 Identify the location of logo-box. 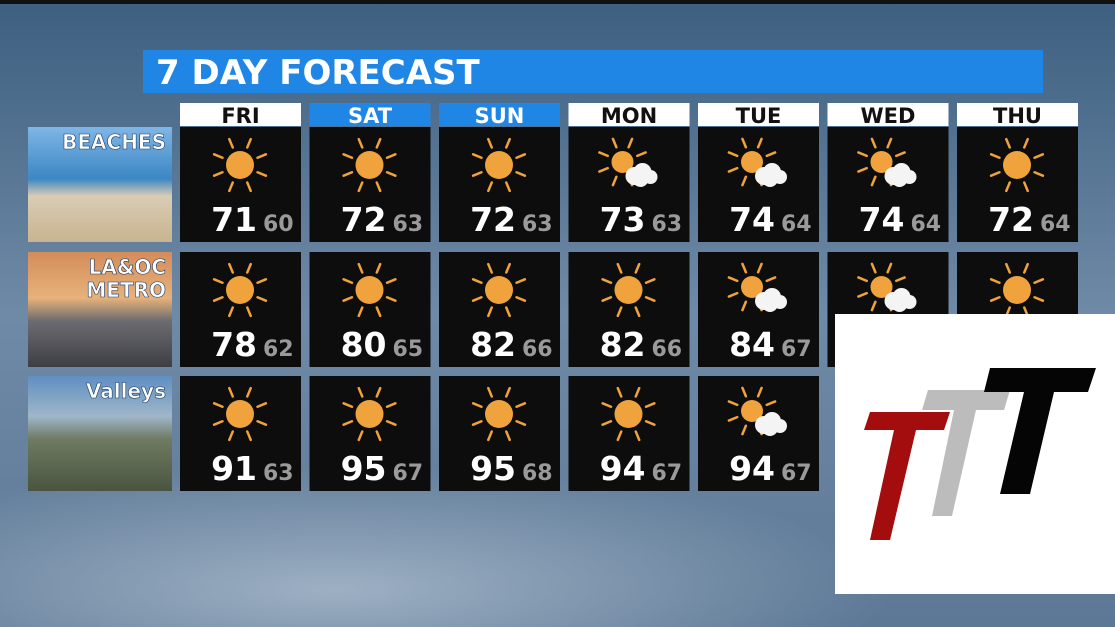
(975, 454).